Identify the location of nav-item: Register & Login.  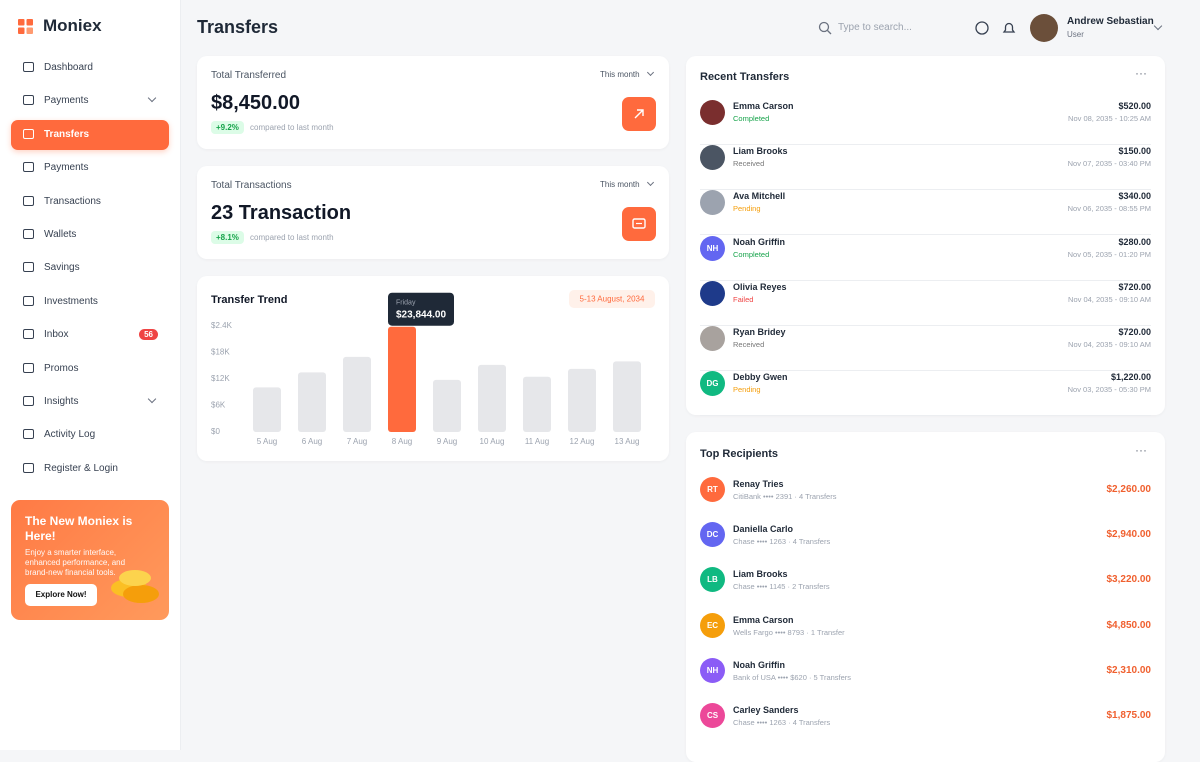
(90, 469).